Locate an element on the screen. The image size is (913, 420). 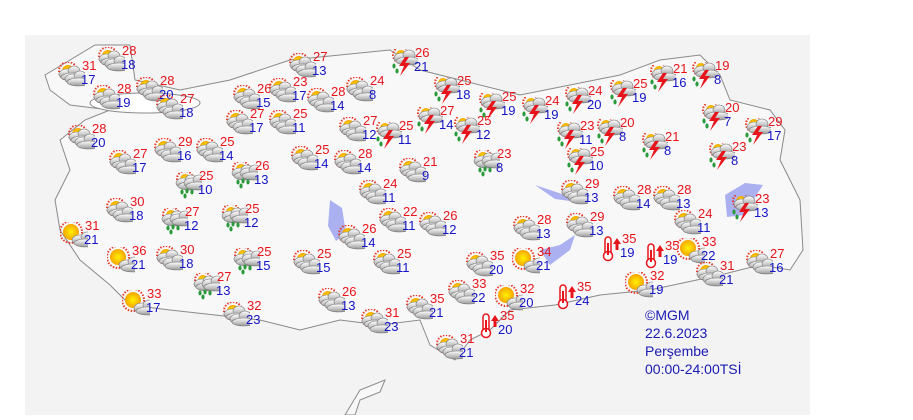
forecast-date: 22.6.2023 is located at coordinates (676, 333).